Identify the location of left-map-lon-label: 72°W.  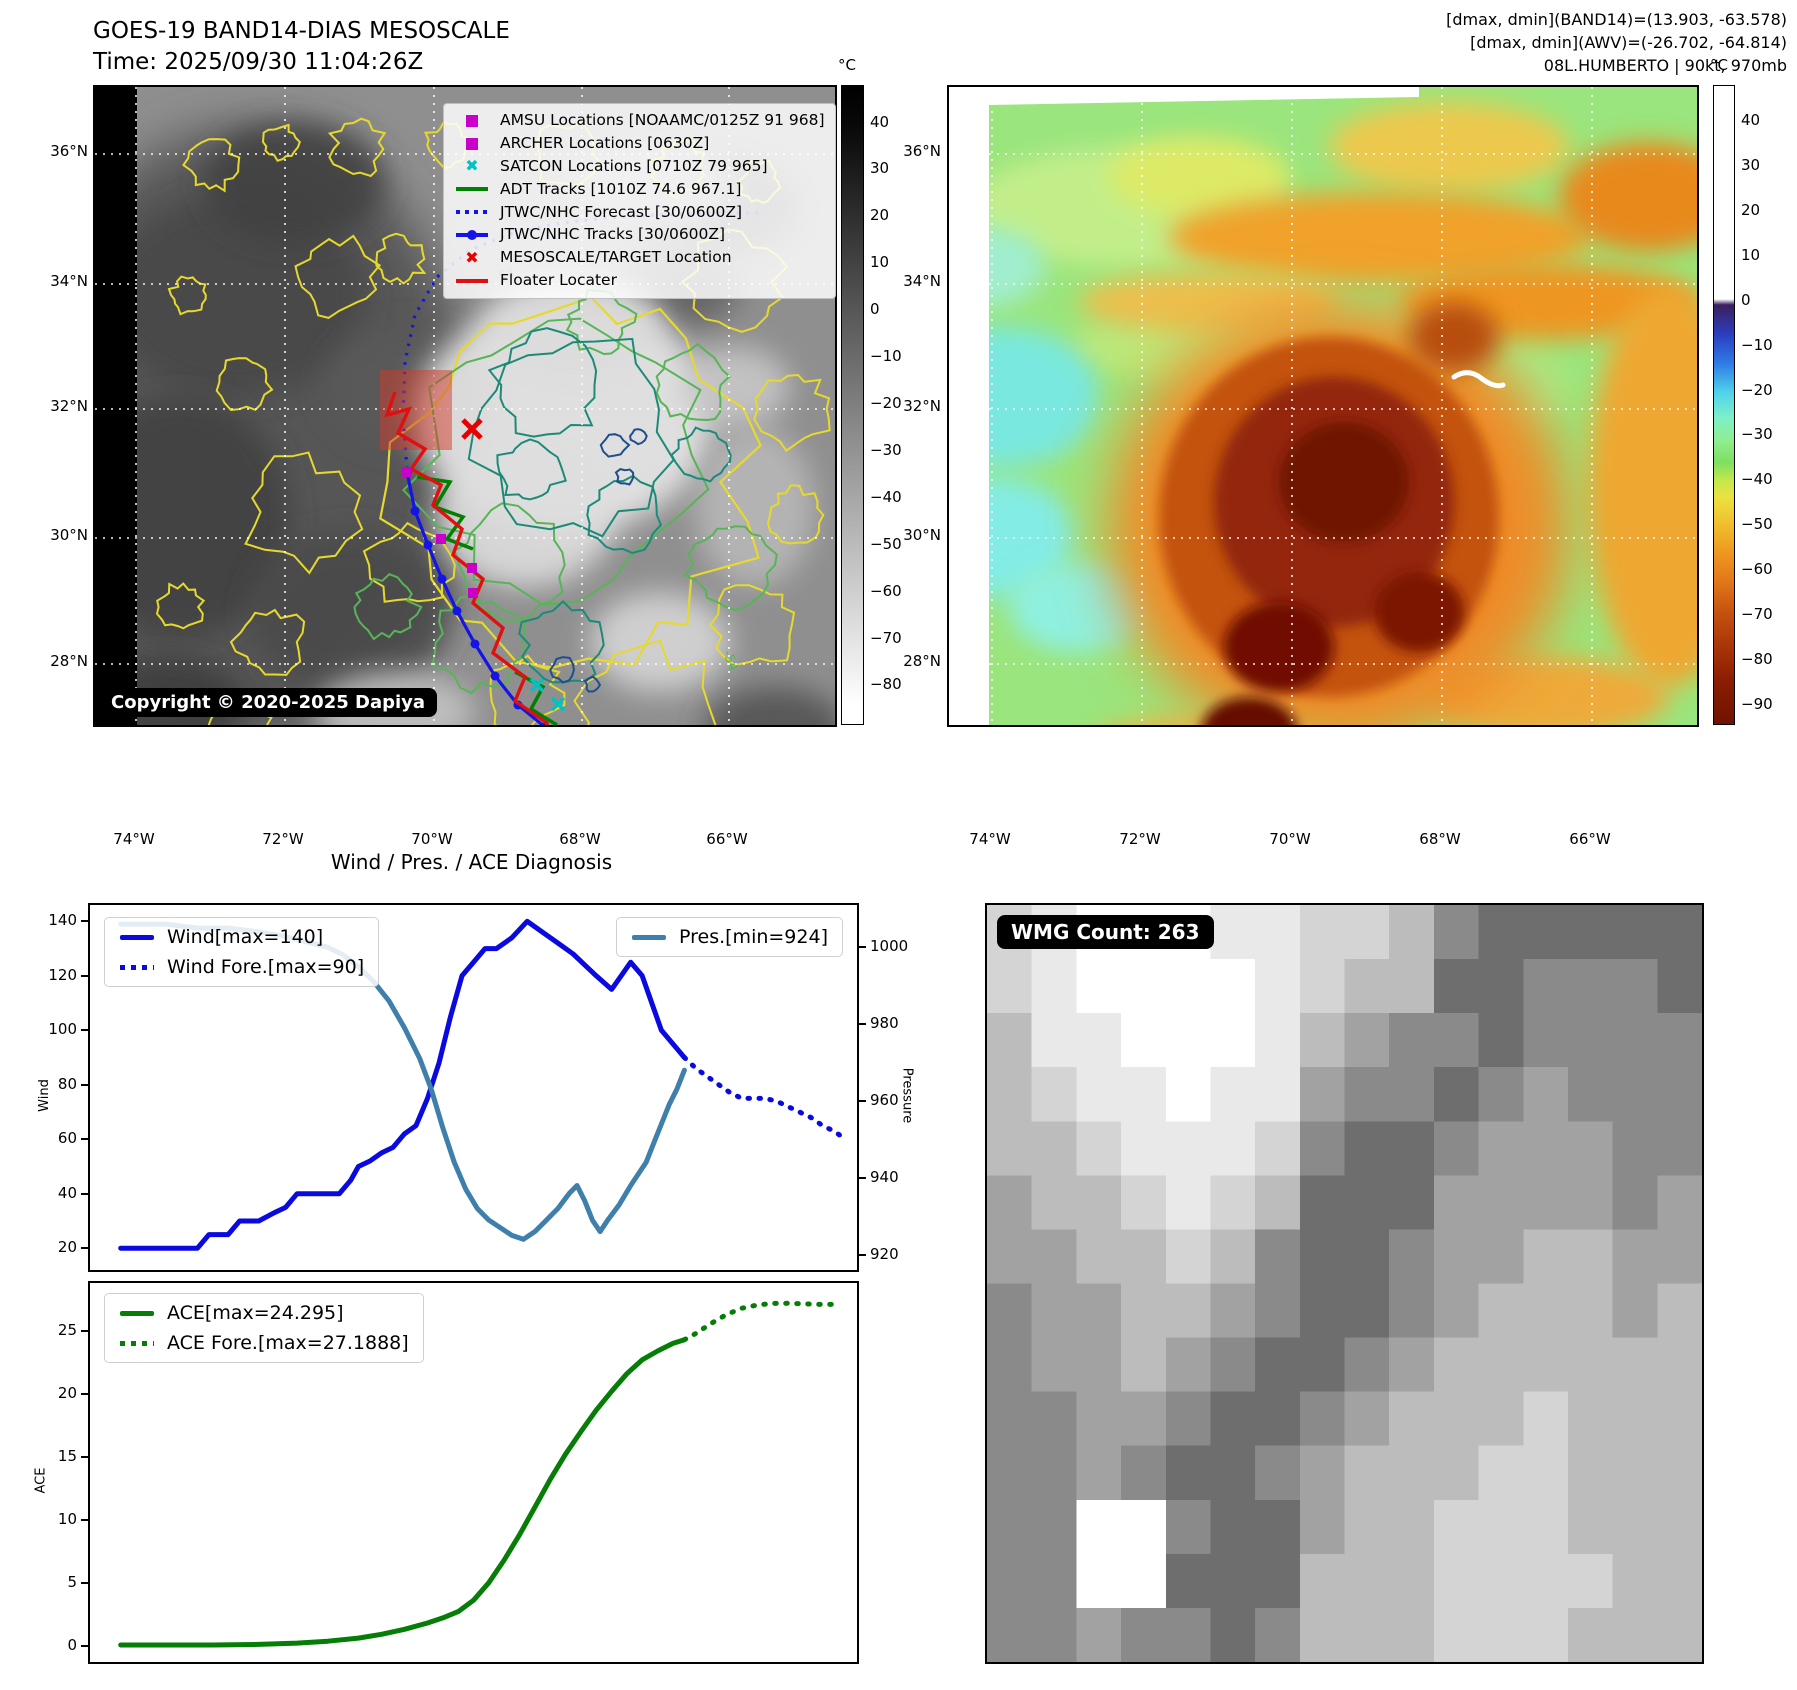
(283, 839).